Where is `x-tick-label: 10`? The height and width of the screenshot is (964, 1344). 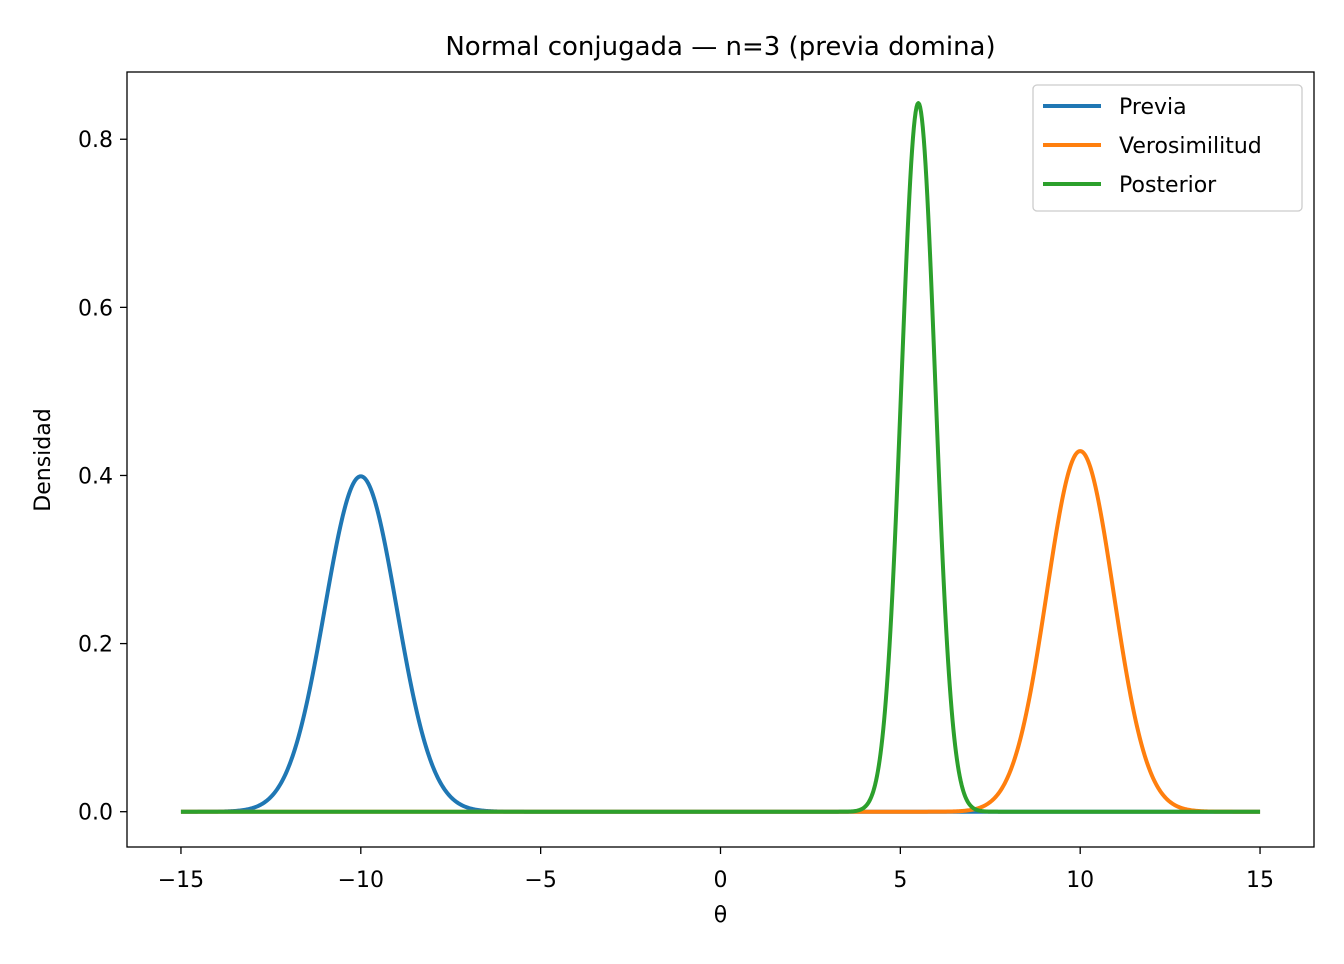 x-tick-label: 10 is located at coordinates (1080, 880).